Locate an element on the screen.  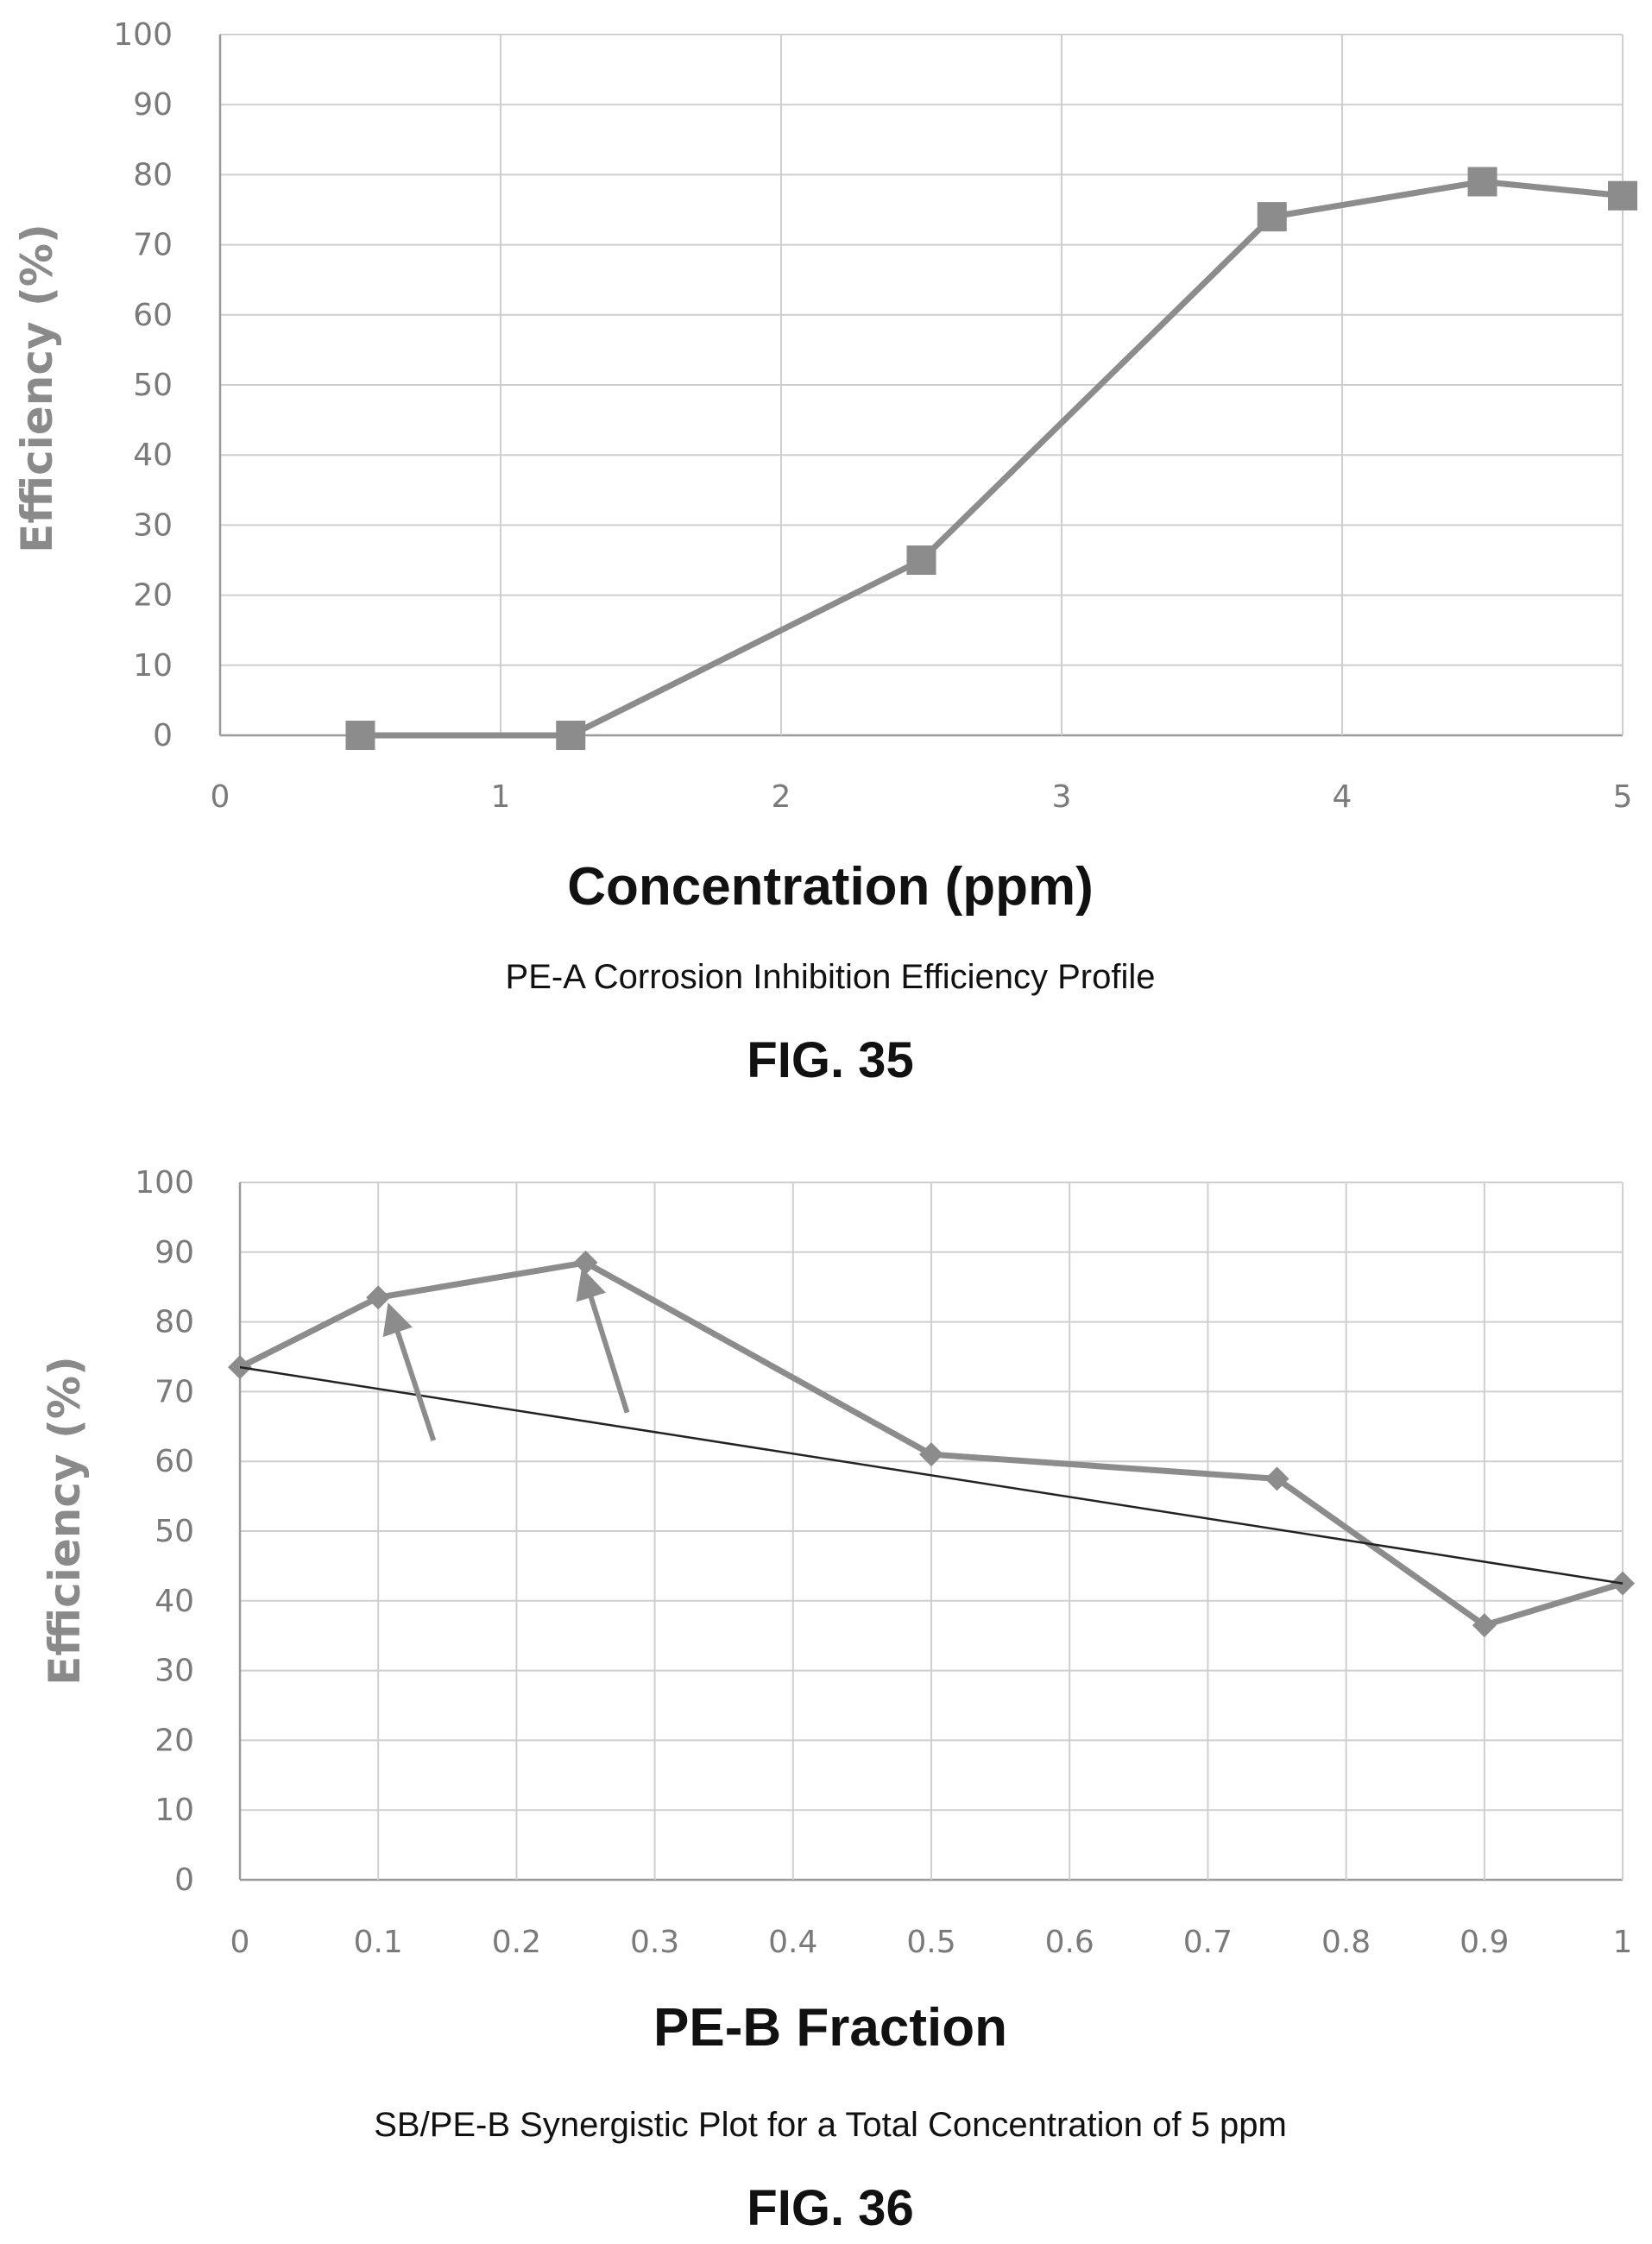
x-tick-label: 0.5 is located at coordinates (931, 1943).